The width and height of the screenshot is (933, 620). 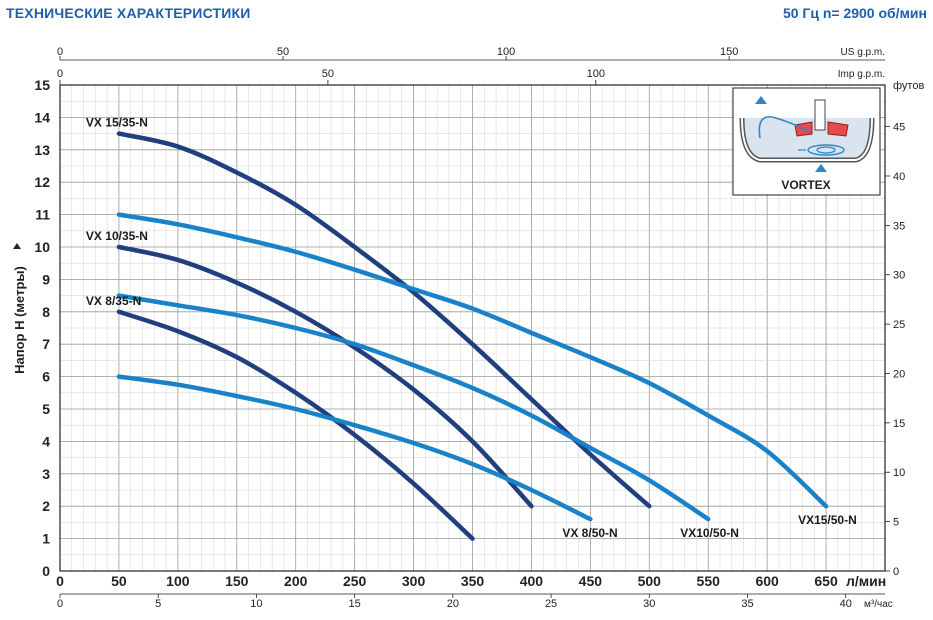 What do you see at coordinates (178, 581) in the screenshot?
I see `x-tick-label: 100` at bounding box center [178, 581].